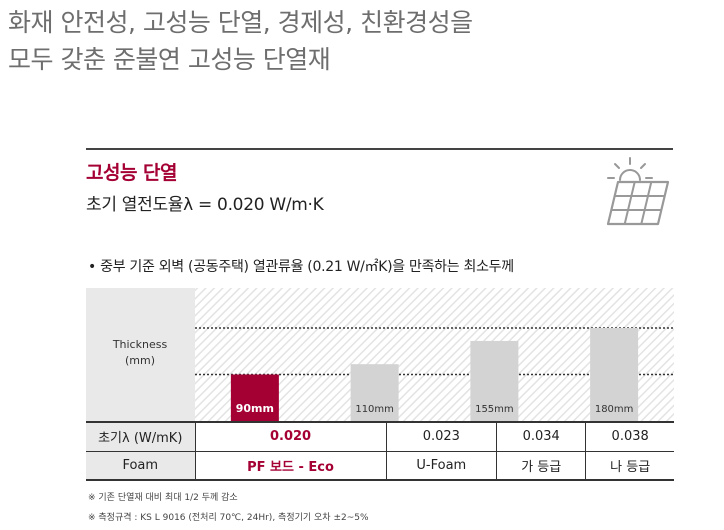 This screenshot has width=724, height=530. Describe the element at coordinates (240, 22) in the screenshot. I see `headline-line-1: 화재 안전성, 고성능 단열, 경제성, 친환경성을` at that location.